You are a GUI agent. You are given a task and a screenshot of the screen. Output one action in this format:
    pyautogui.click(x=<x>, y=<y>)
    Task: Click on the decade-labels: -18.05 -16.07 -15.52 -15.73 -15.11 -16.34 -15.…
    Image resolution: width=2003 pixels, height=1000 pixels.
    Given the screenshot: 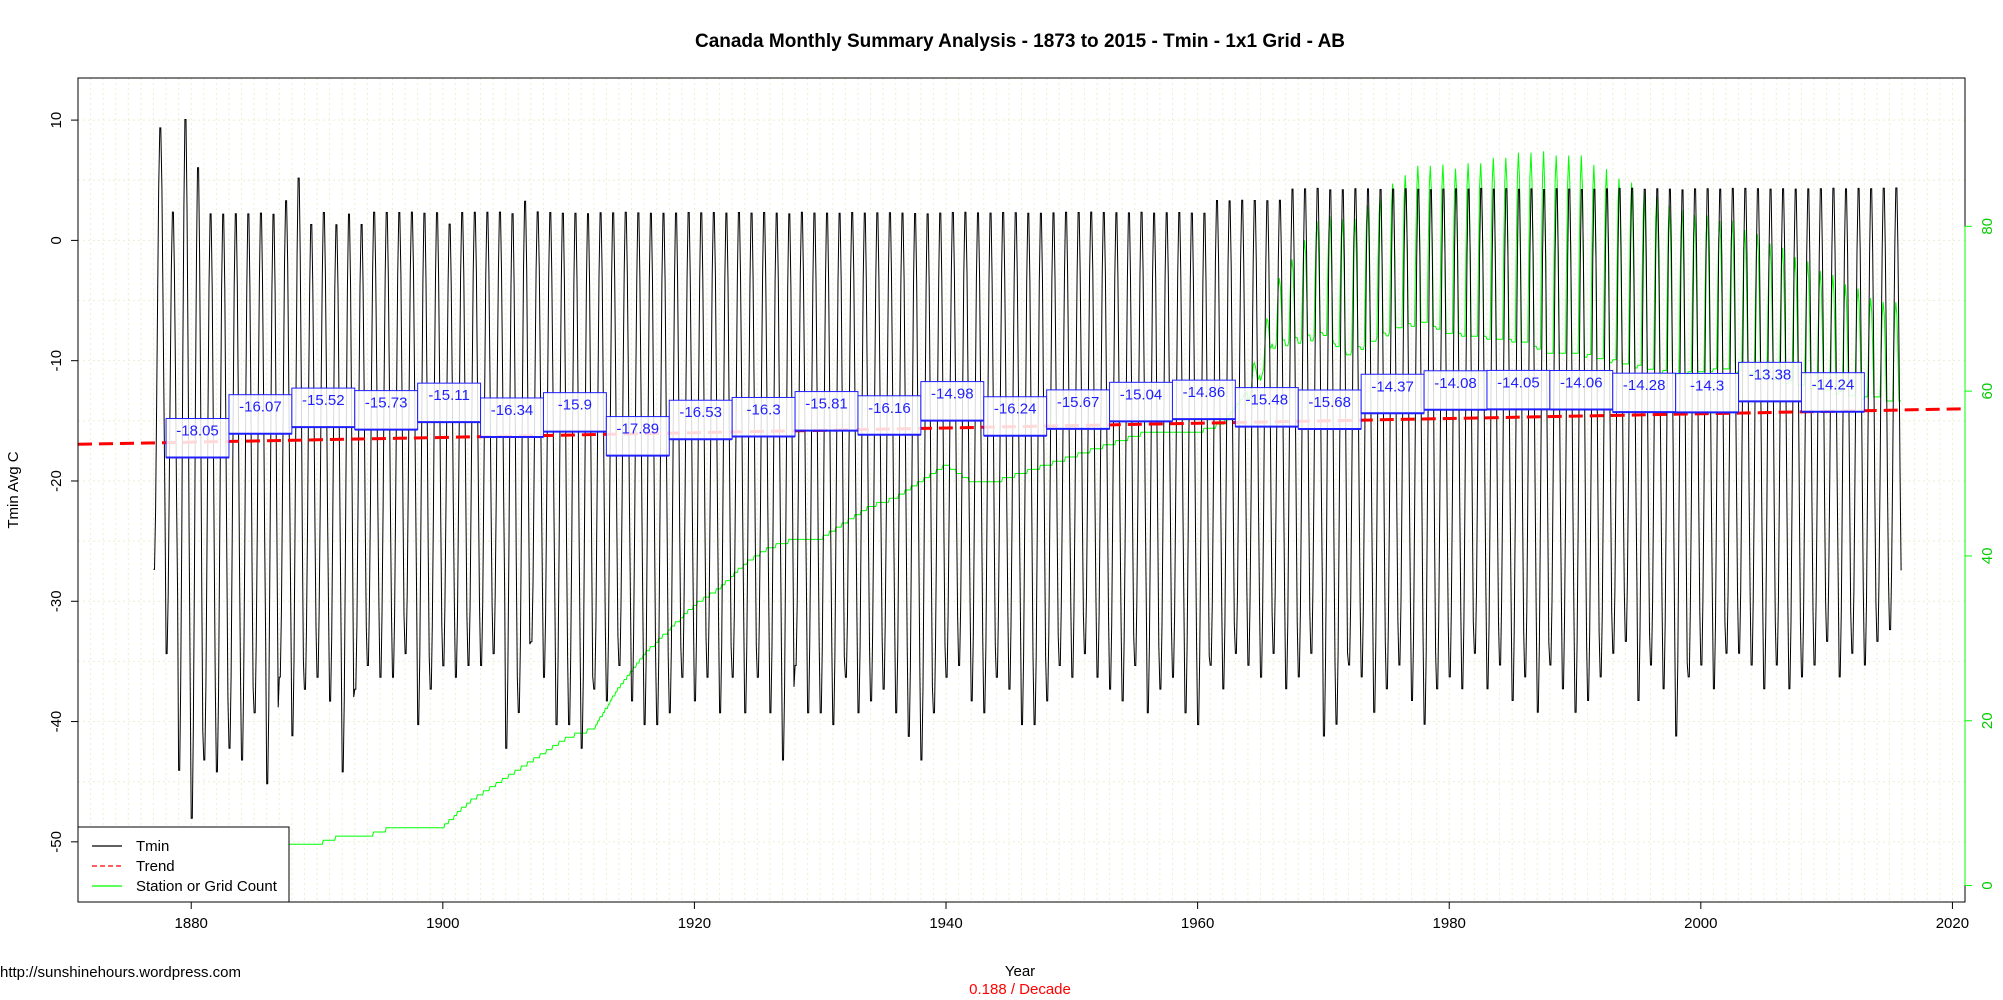 What is the action you would take?
    pyautogui.click(x=1015, y=410)
    